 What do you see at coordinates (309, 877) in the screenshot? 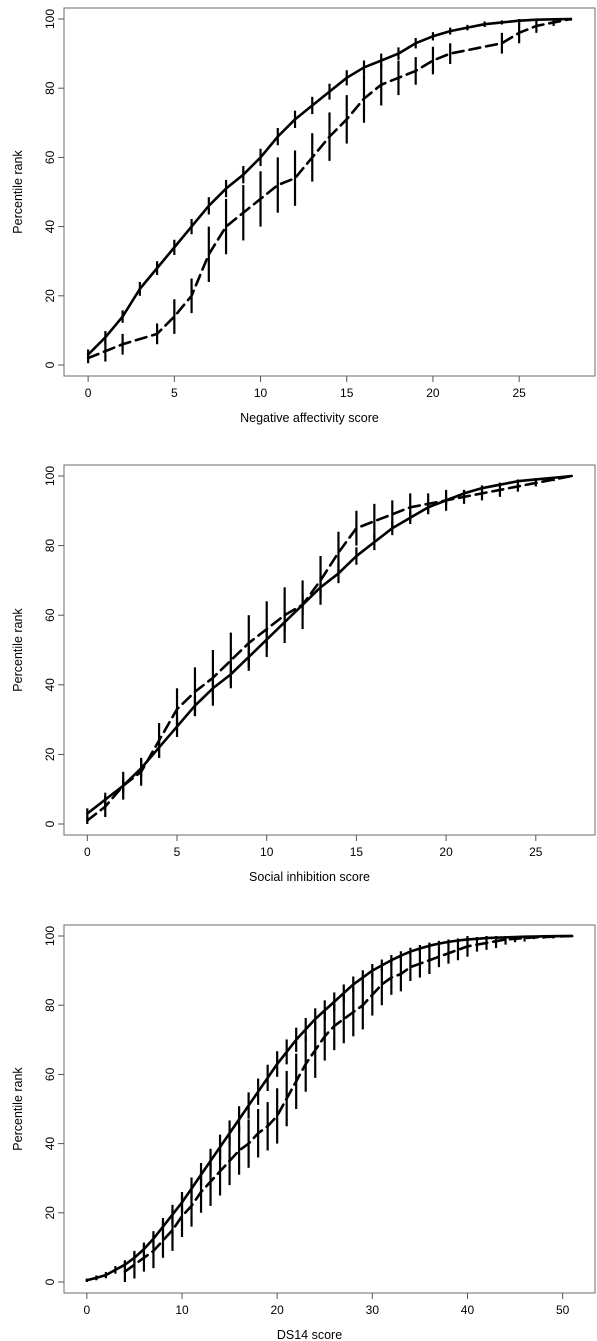
I see `x-axis-label: Social inhibition score` at bounding box center [309, 877].